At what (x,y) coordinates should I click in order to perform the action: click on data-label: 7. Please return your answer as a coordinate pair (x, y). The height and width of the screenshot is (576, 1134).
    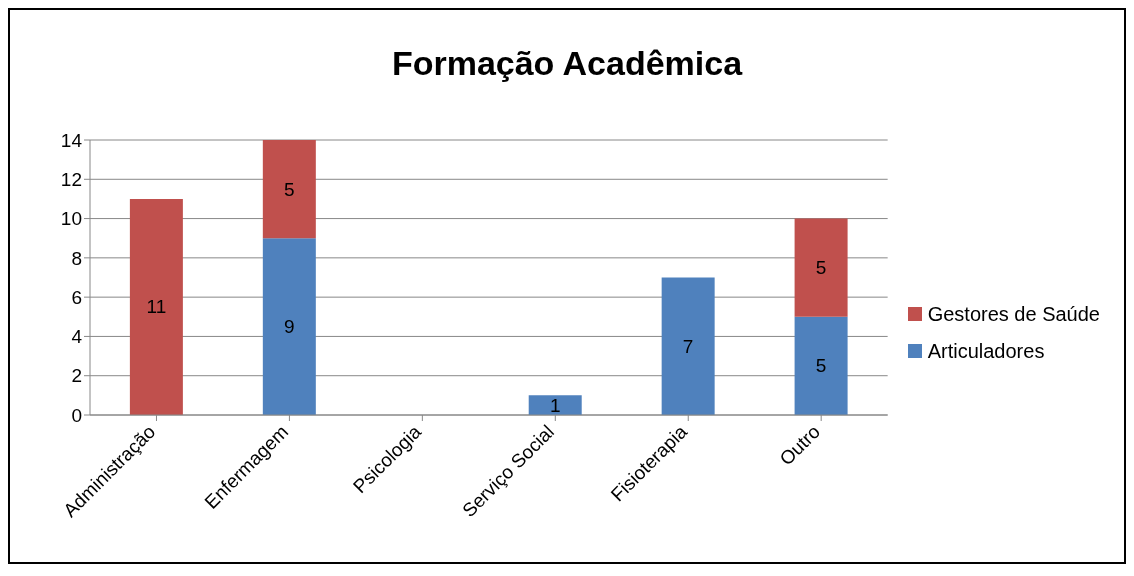
    Looking at the image, I should click on (688, 346).